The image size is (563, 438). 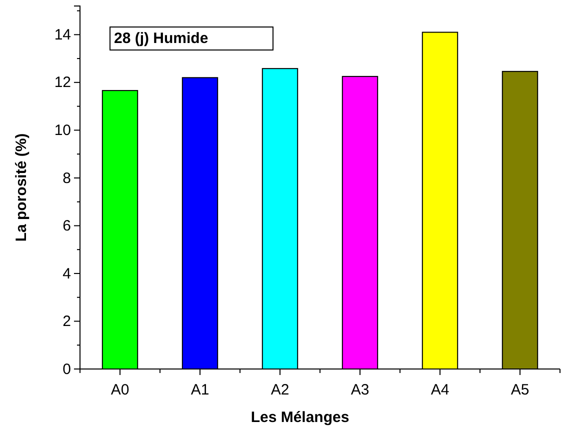 What do you see at coordinates (66, 273) in the screenshot?
I see `y-tick-label: 4` at bounding box center [66, 273].